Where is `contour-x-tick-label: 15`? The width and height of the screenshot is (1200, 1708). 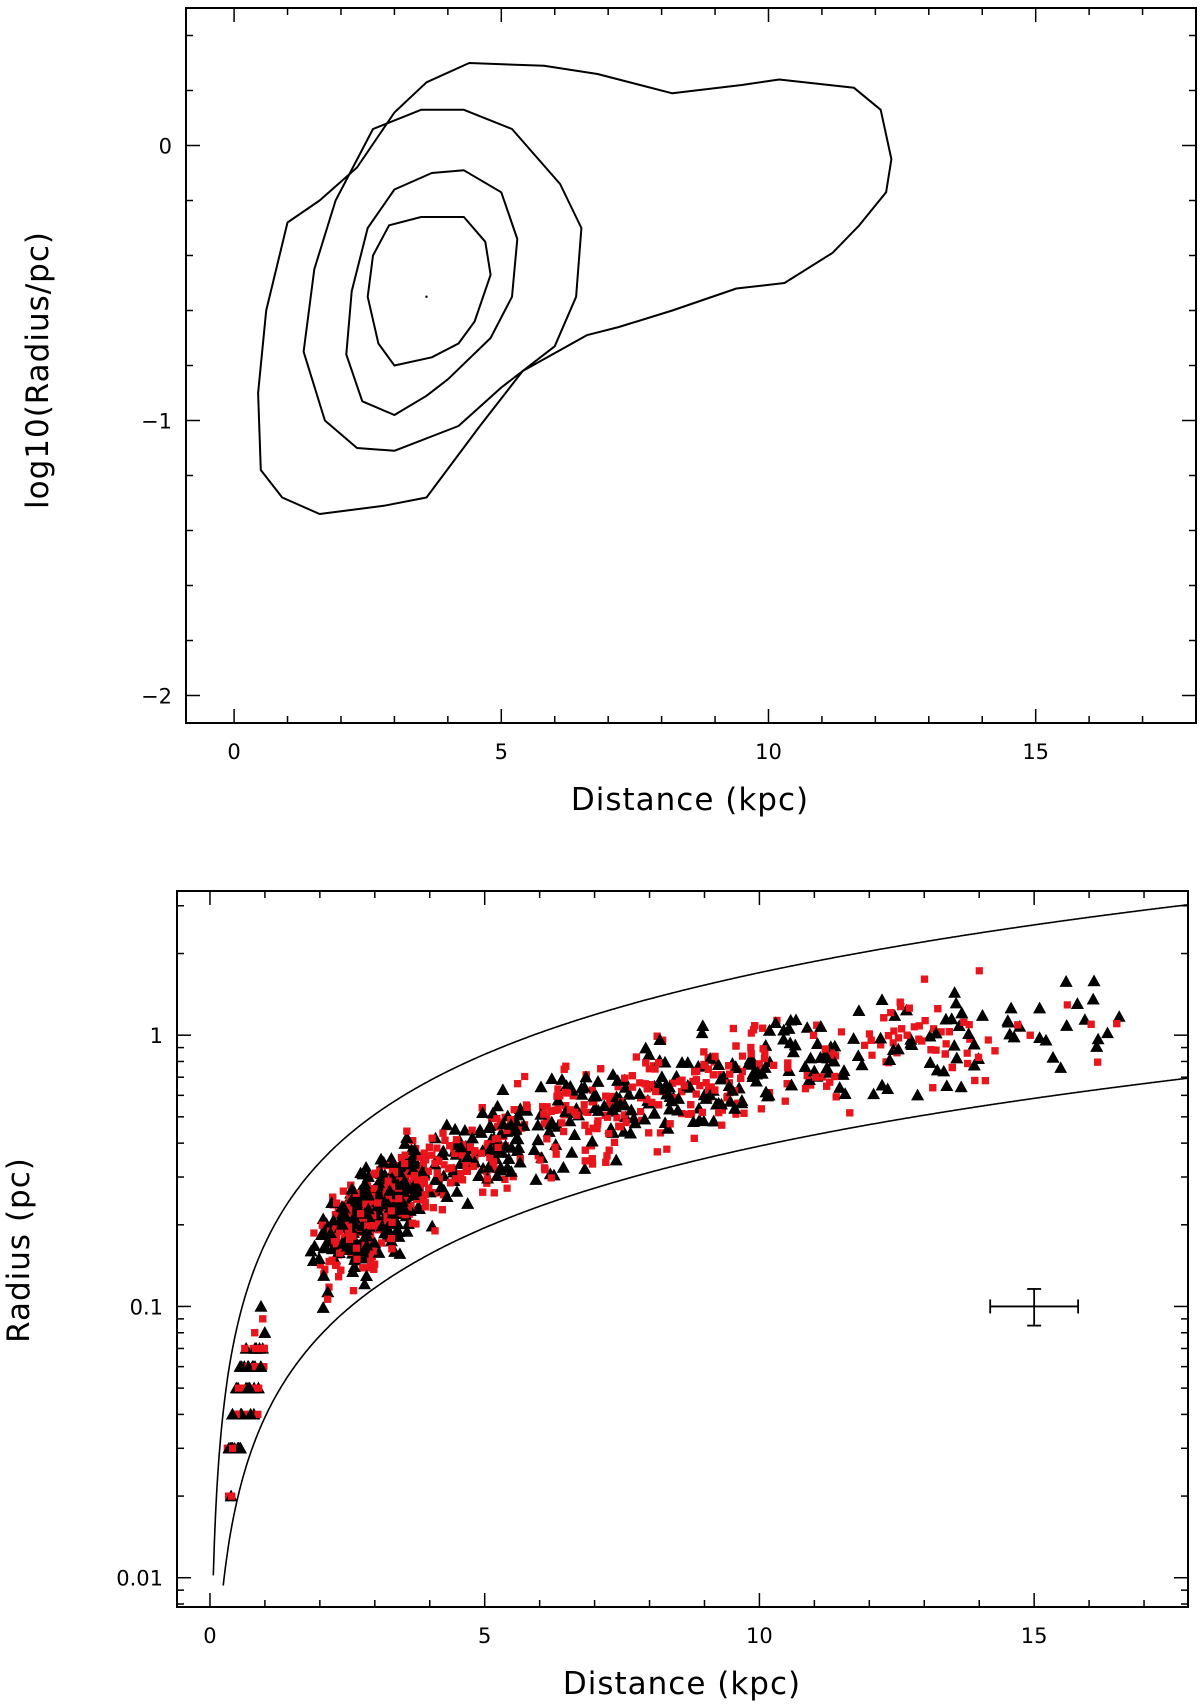
contour-x-tick-label: 15 is located at coordinates (1035, 752).